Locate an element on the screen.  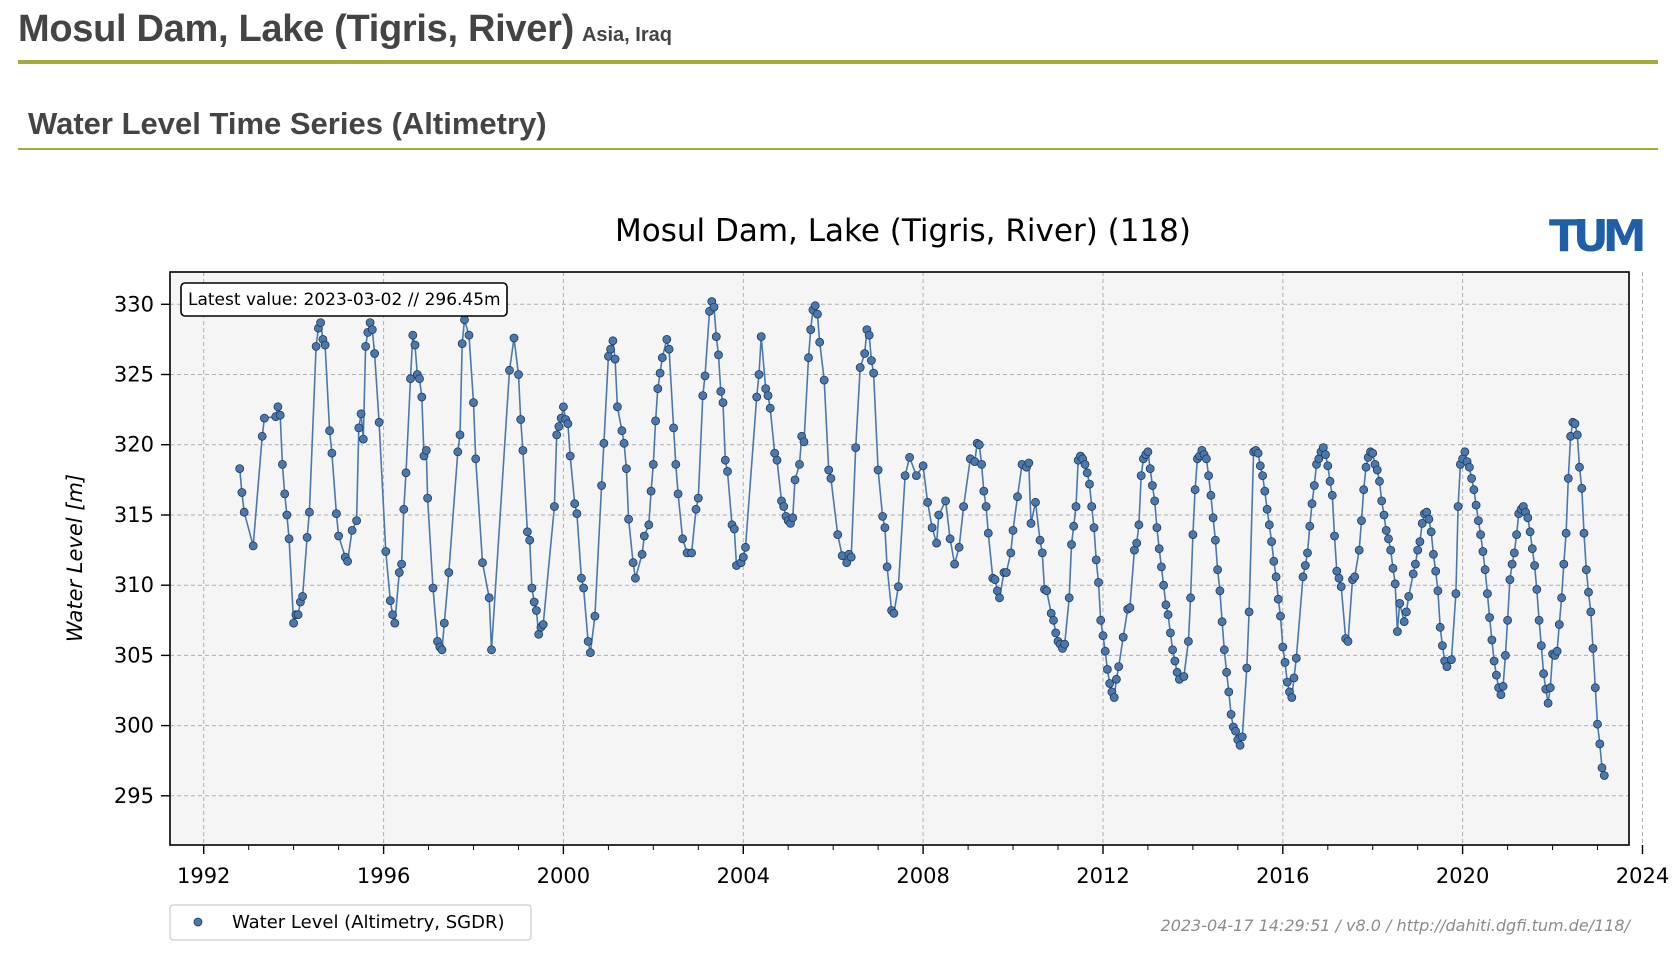
chart-title: Mosul Dam, Lake (Tigris, River) (118) is located at coordinates (903, 231).